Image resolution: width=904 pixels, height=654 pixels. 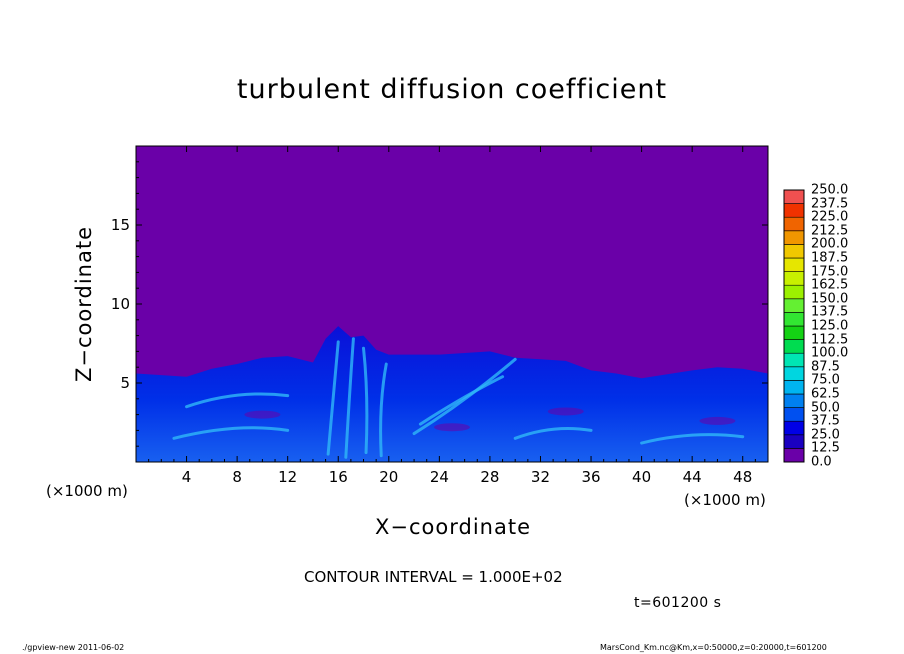 What do you see at coordinates (830, 244) in the screenshot?
I see `colorbar-label: 200.0` at bounding box center [830, 244].